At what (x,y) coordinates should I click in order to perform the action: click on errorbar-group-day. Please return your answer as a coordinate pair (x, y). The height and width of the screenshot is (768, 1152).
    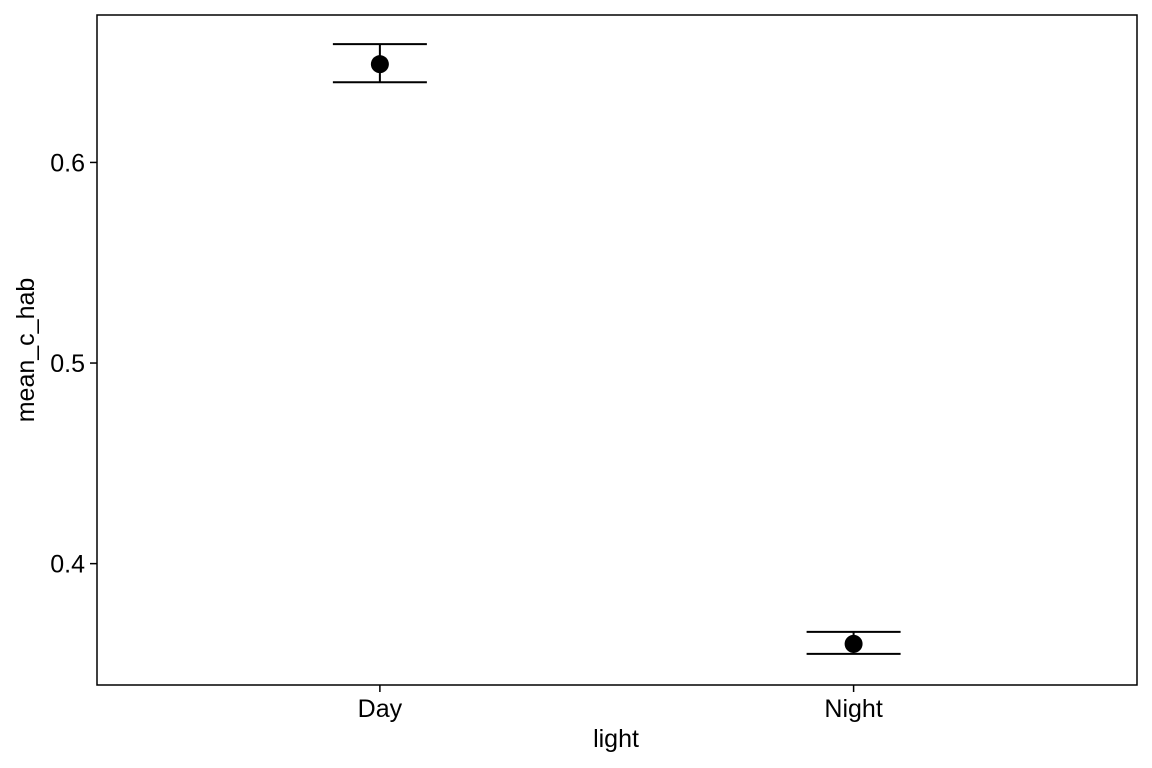
    Looking at the image, I should click on (379, 63).